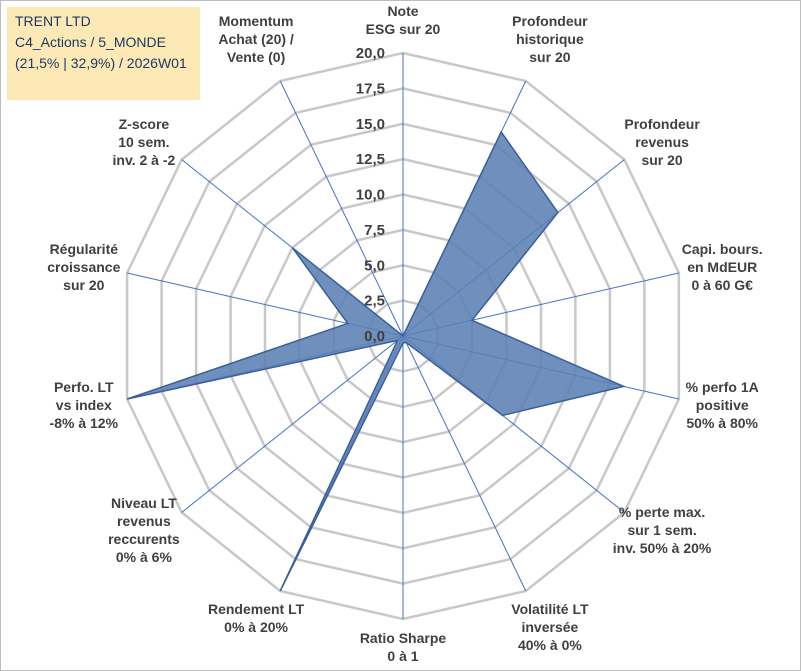 This screenshot has width=801, height=671. I want to click on r-tick-label: 17,5, so click(370, 88).